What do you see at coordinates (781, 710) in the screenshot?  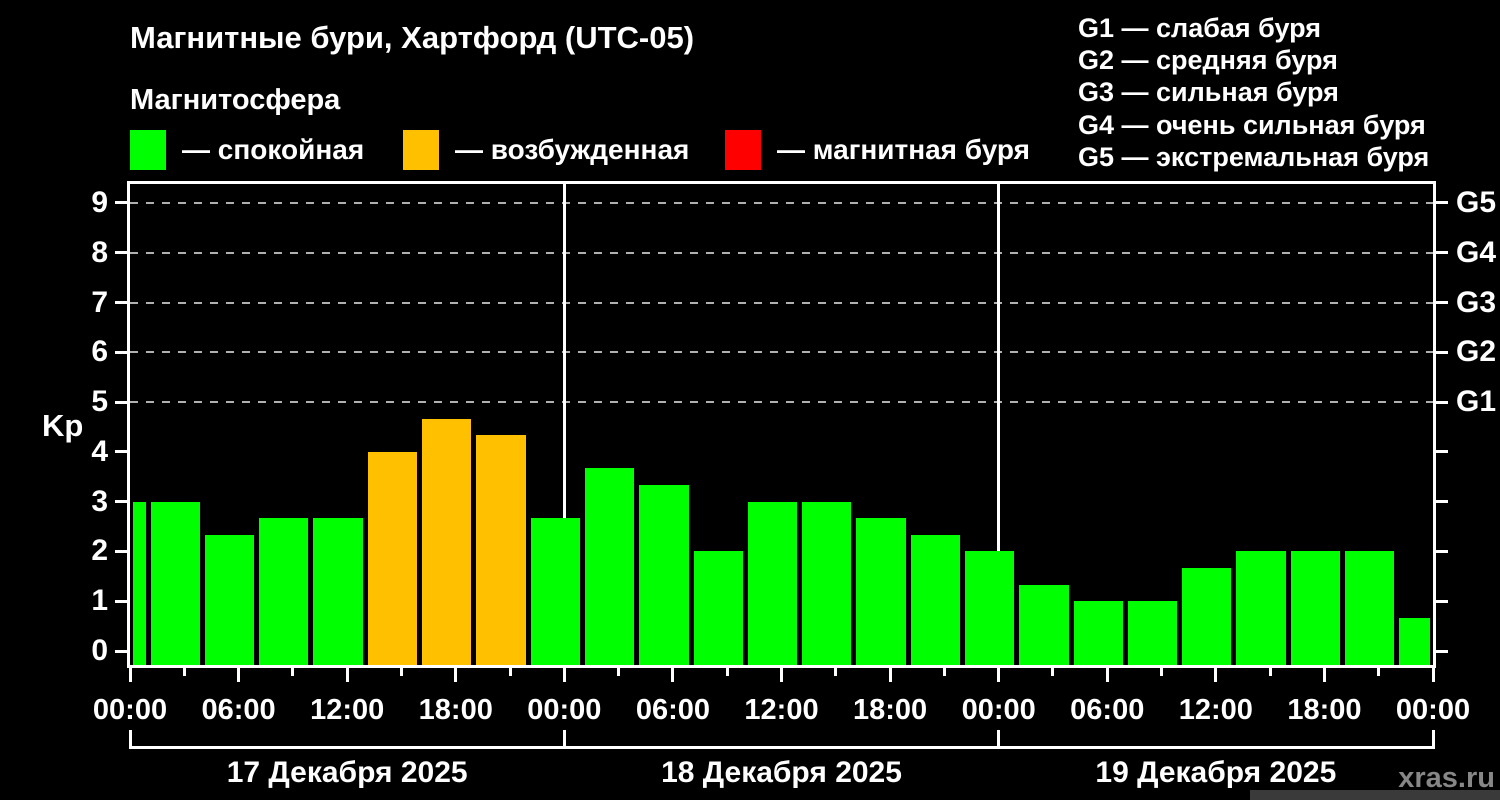 I see `x-tick-label-36h: 12:00` at bounding box center [781, 710].